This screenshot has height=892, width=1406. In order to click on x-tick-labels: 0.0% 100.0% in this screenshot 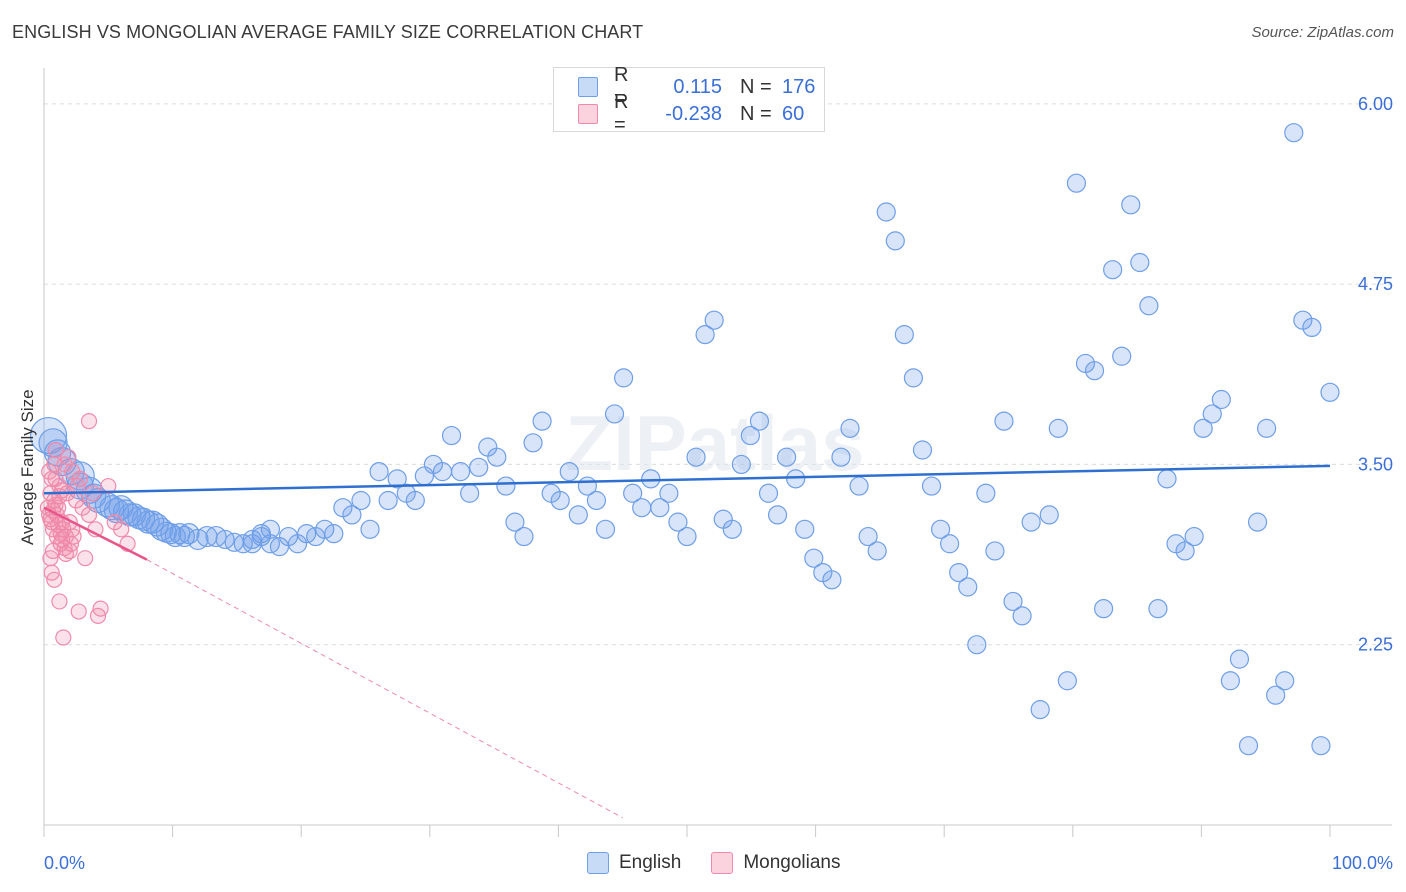, I will do `click(718, 863)`.